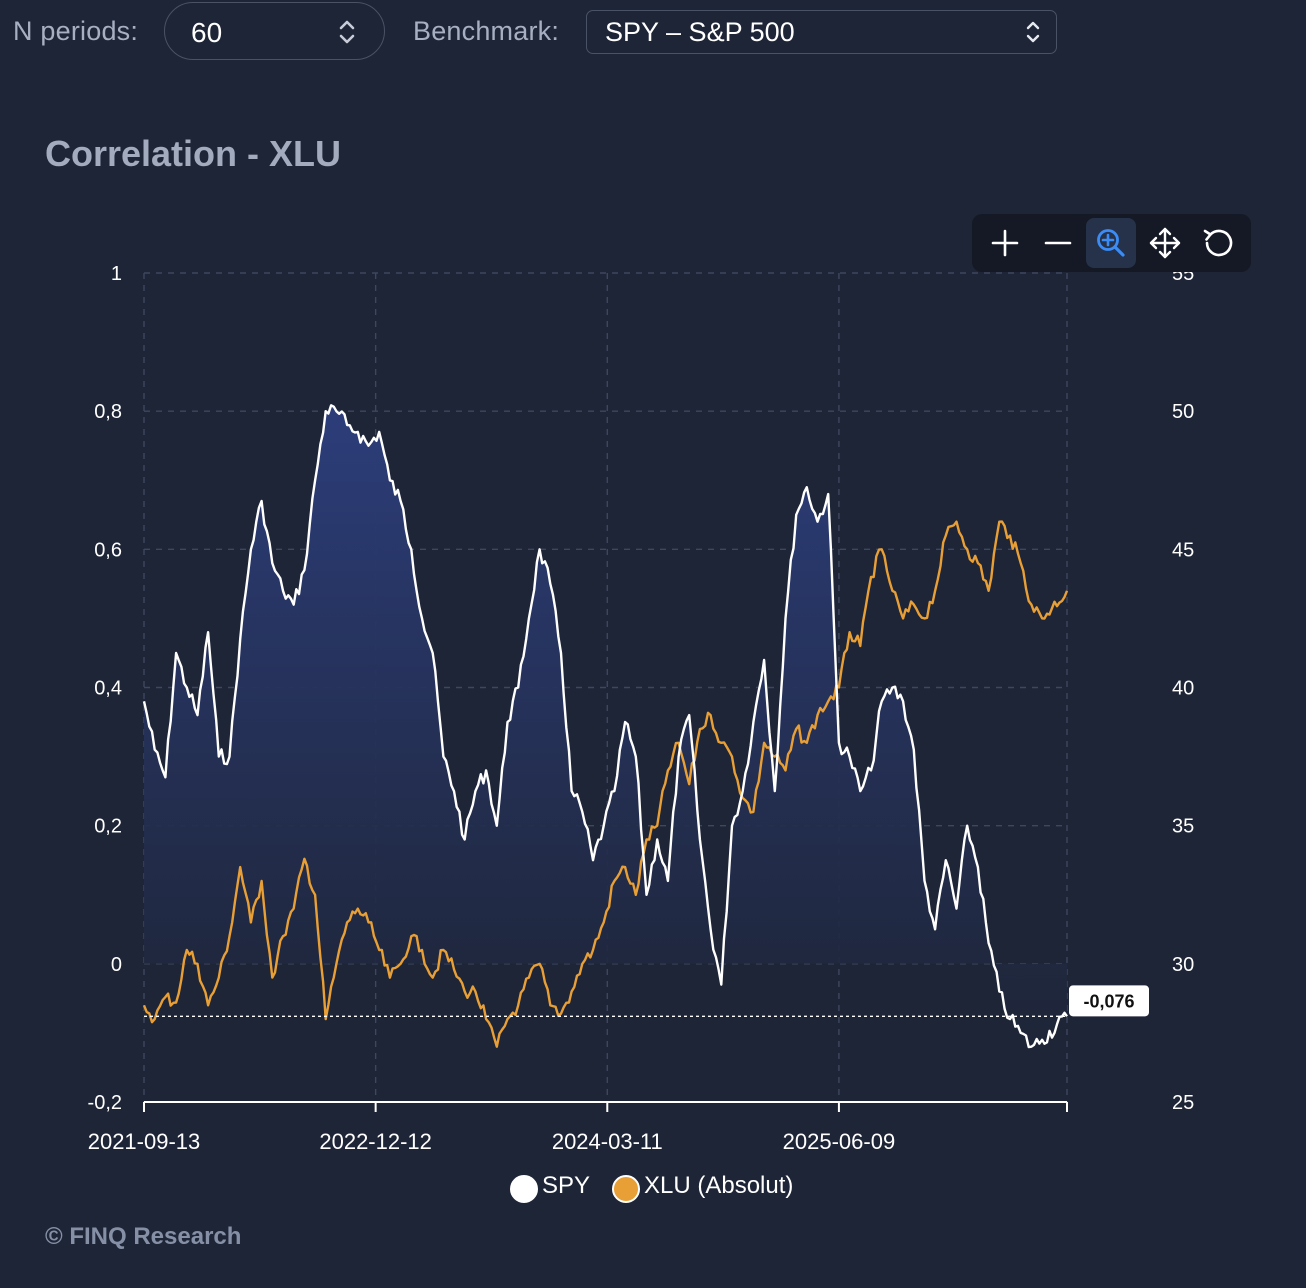 This screenshot has width=1306, height=1288. I want to click on legend-label-spy: SPY, so click(566, 1185).